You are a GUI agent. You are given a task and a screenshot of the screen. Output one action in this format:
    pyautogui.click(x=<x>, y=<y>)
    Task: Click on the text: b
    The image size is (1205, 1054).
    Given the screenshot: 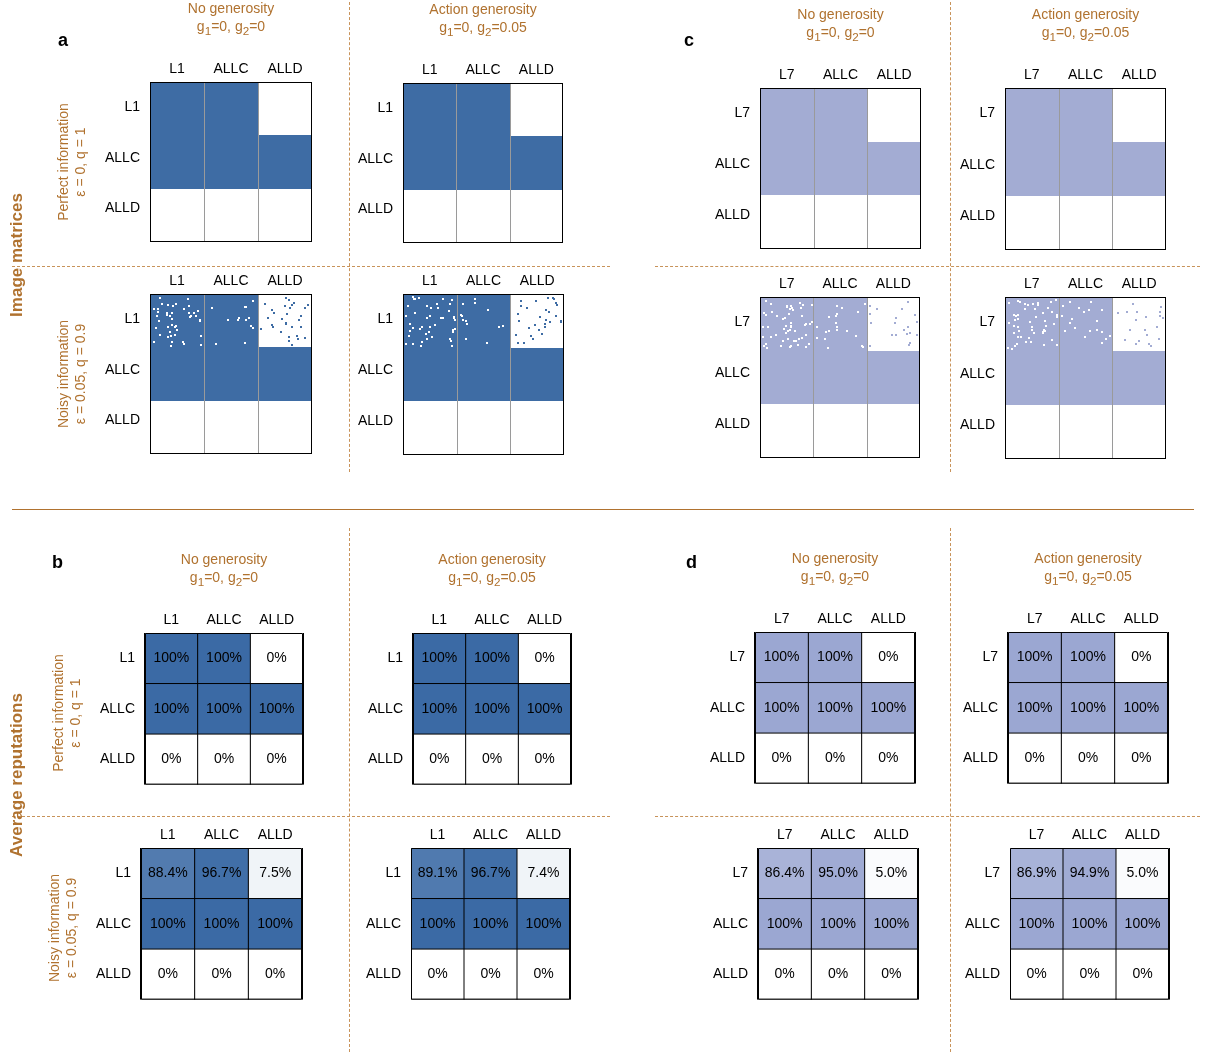 What is the action you would take?
    pyautogui.click(x=57, y=562)
    